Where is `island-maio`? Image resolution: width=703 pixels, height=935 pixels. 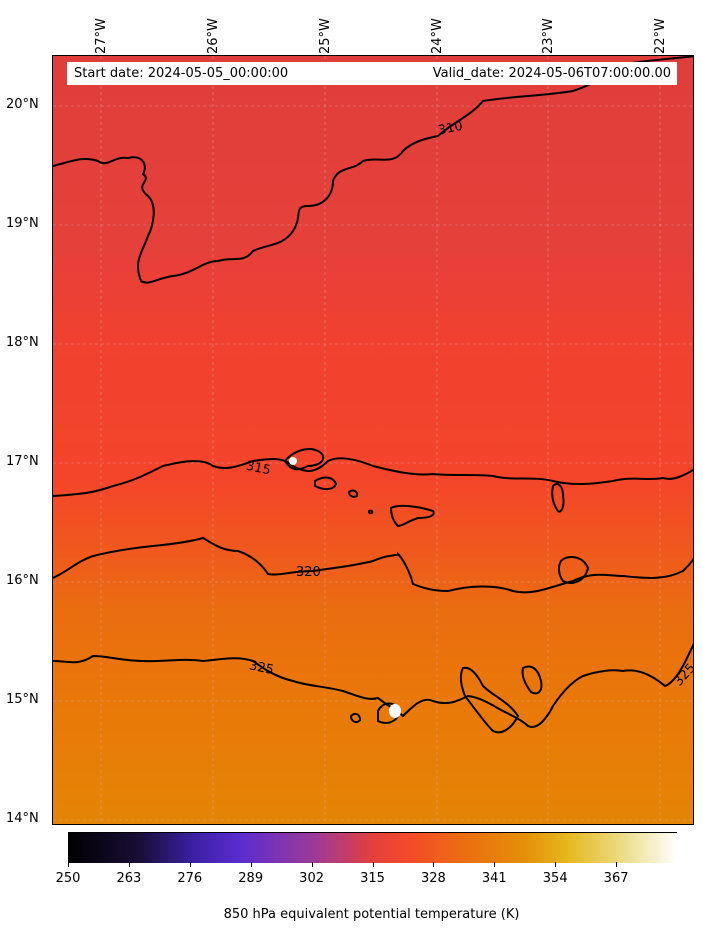
island-maio is located at coordinates (532, 680).